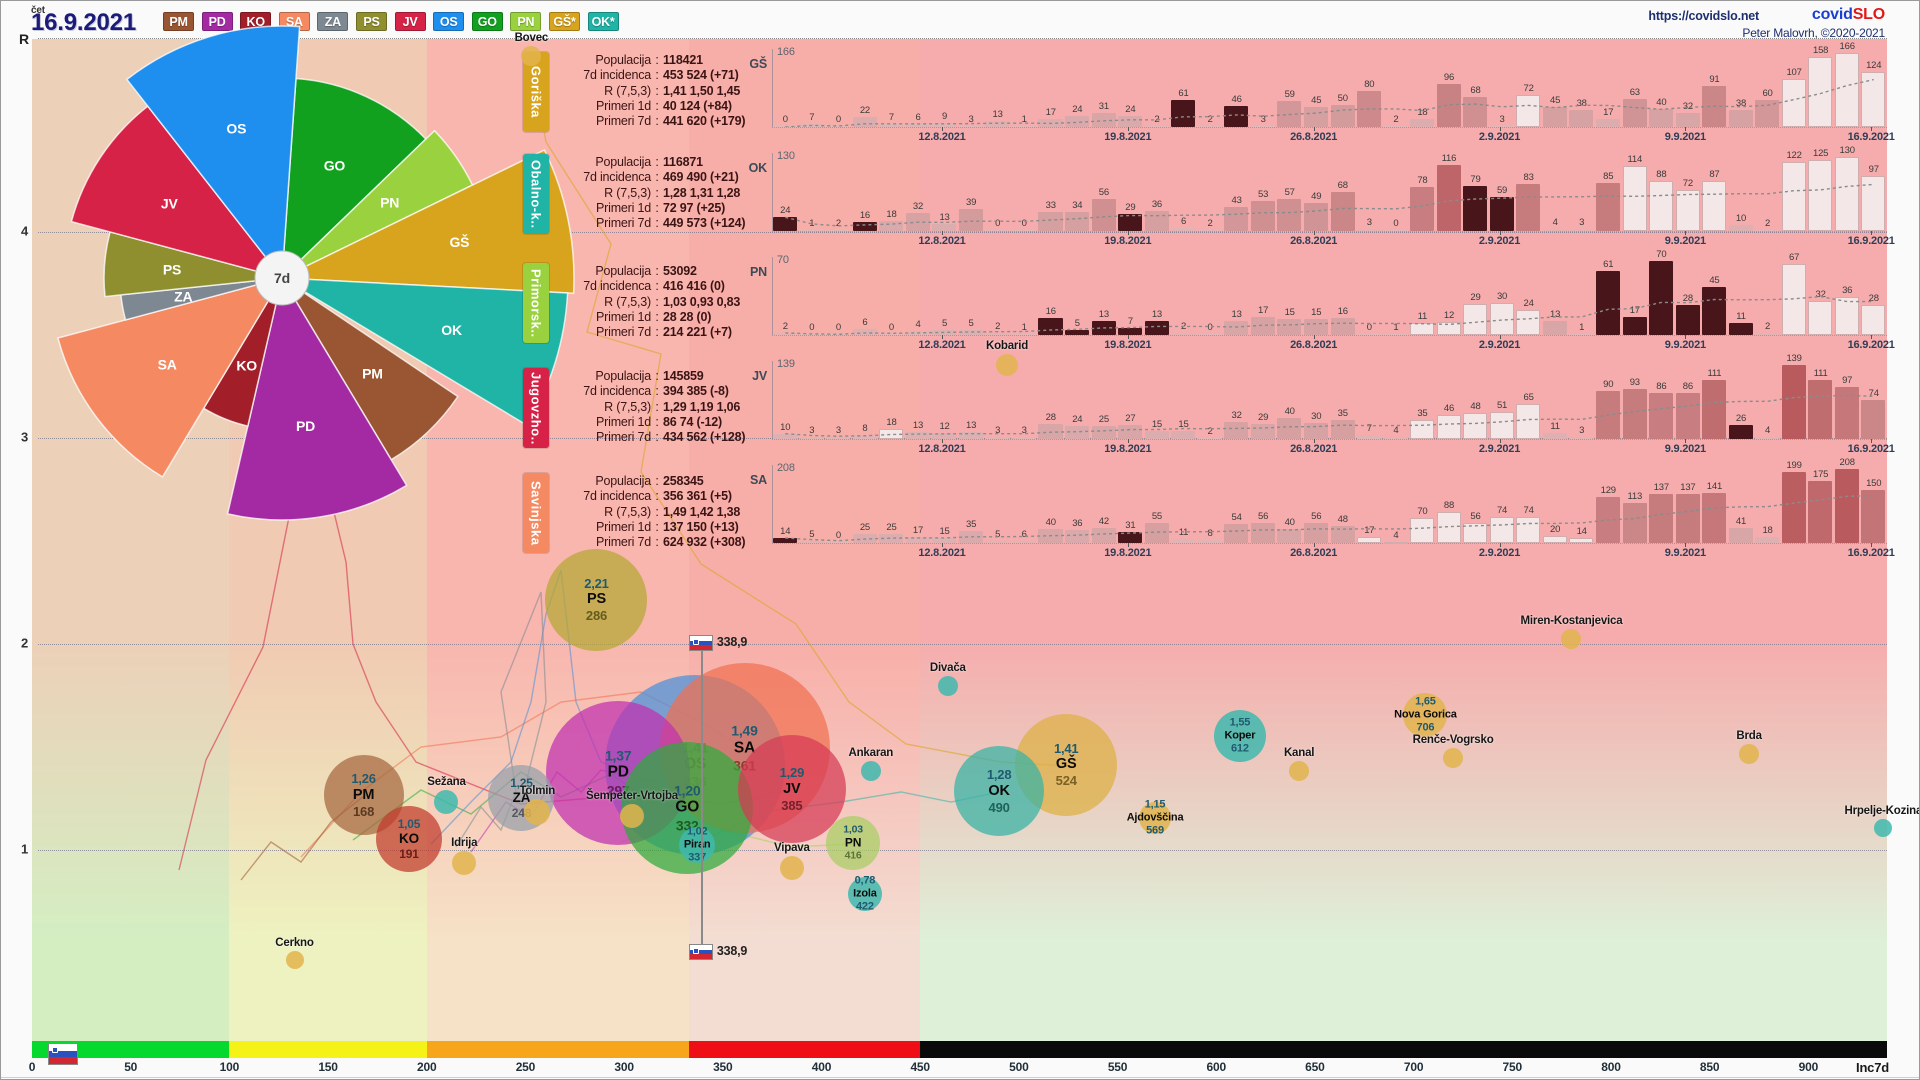 The width and height of the screenshot is (1920, 1080). What do you see at coordinates (891, 214) in the screenshot?
I see `strip-bar-value: 18` at bounding box center [891, 214].